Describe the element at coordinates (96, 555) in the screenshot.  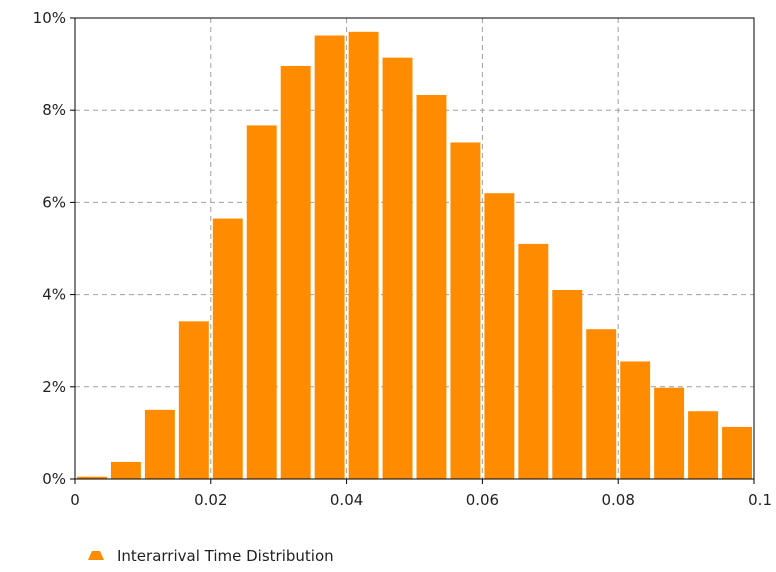
I see `legend-triangle-icon` at that location.